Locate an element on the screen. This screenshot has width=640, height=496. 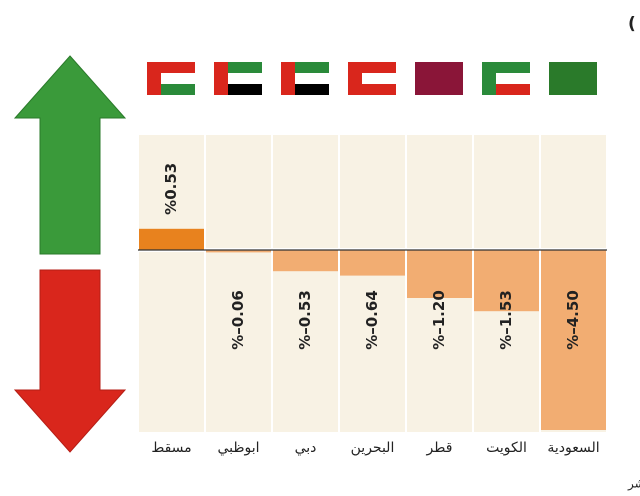
source: المصدر: مباشر is located at coordinates (633, 484).